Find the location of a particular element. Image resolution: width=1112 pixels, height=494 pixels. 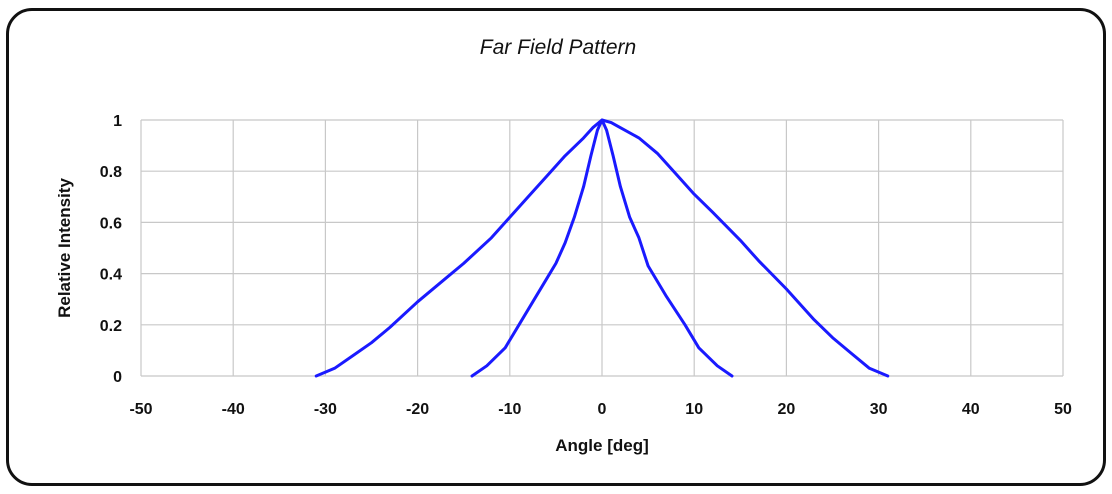

x-tick-label: -40 is located at coordinates (233, 409).